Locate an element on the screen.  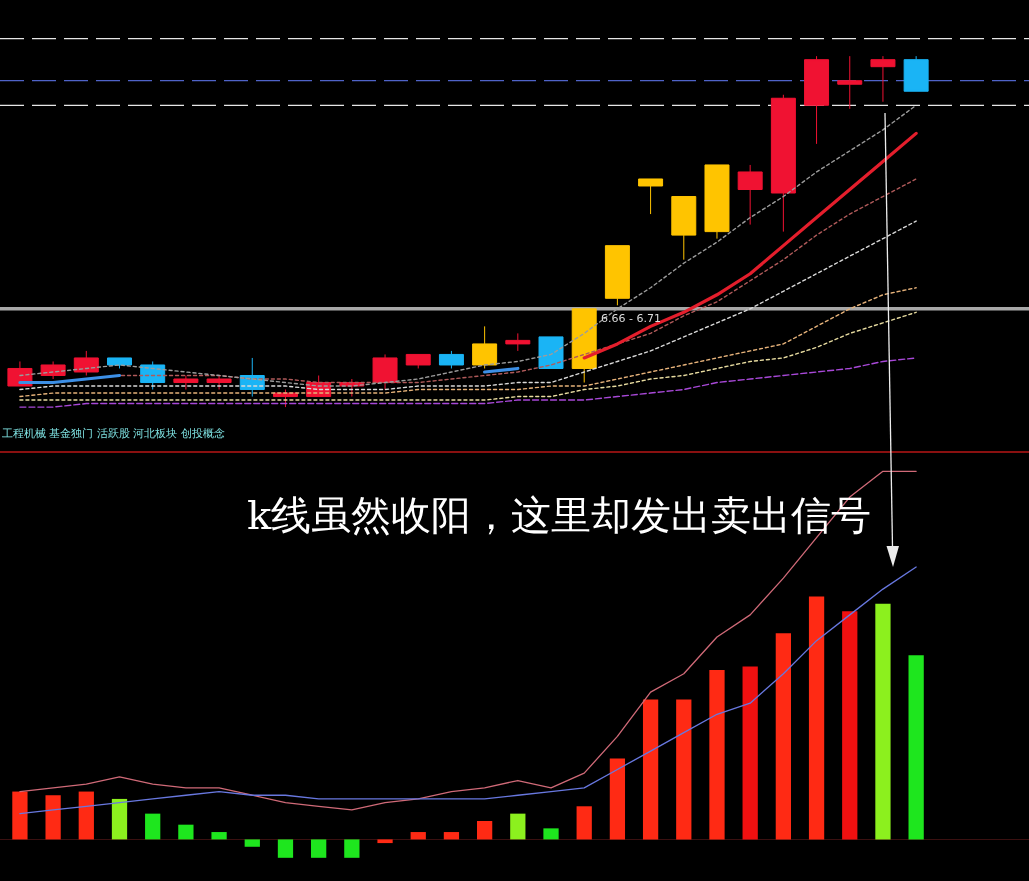
text: 工程机械 基金独门 活跃股 河北板块 创投概念 is located at coordinates (113, 433).